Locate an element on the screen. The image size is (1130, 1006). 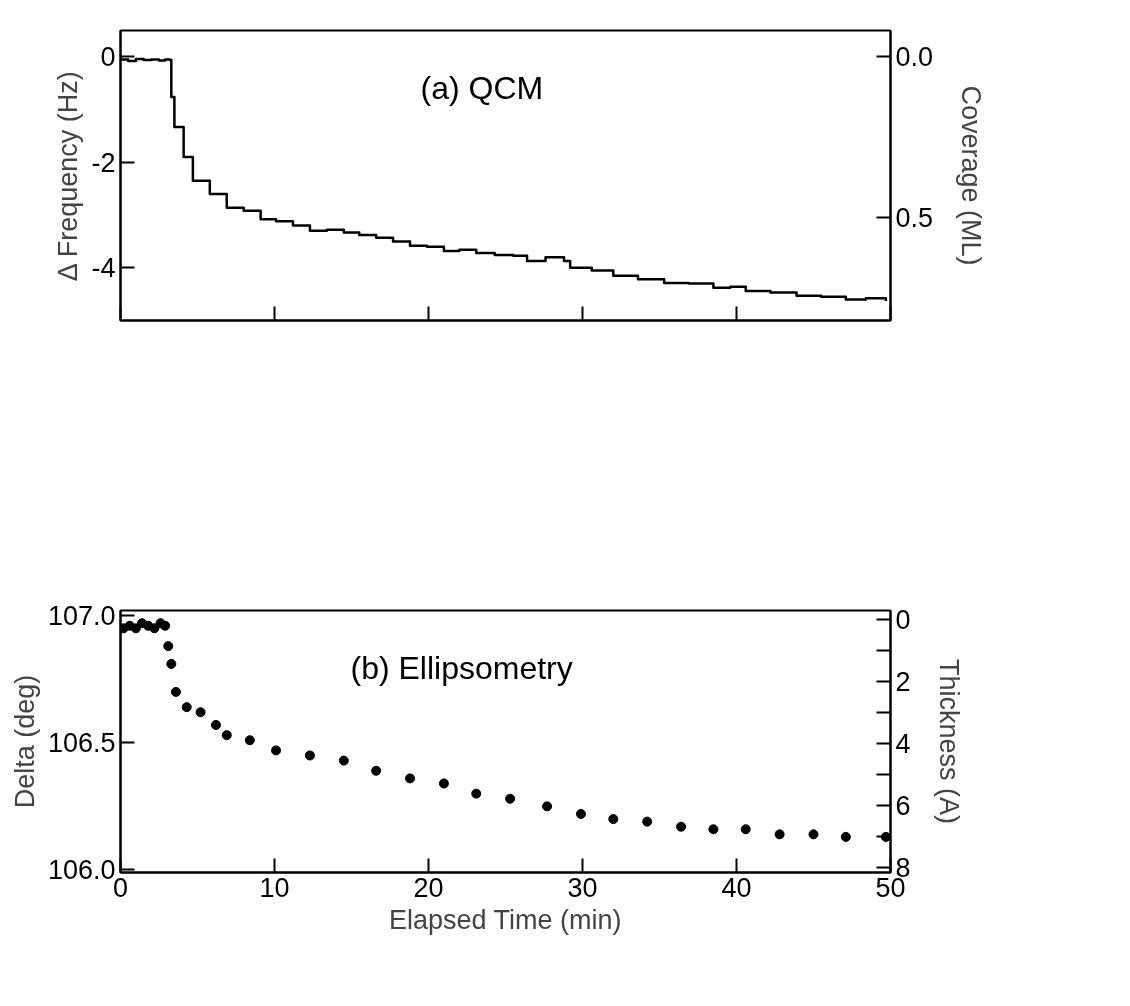
y2-tick-label: 0.5 is located at coordinates (914, 217).